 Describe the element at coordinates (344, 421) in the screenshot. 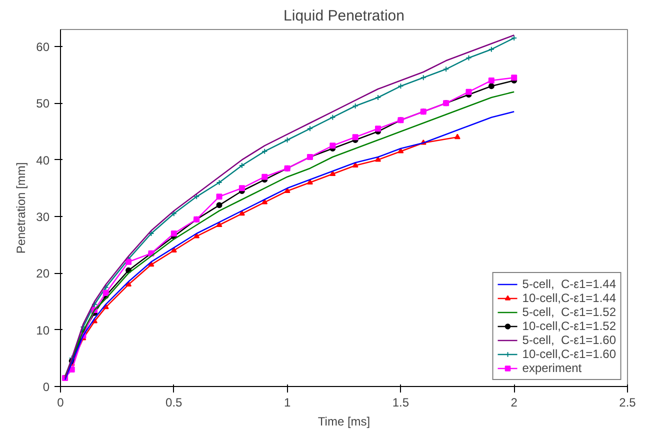

I see `x-axis-title: Time [ms]` at that location.